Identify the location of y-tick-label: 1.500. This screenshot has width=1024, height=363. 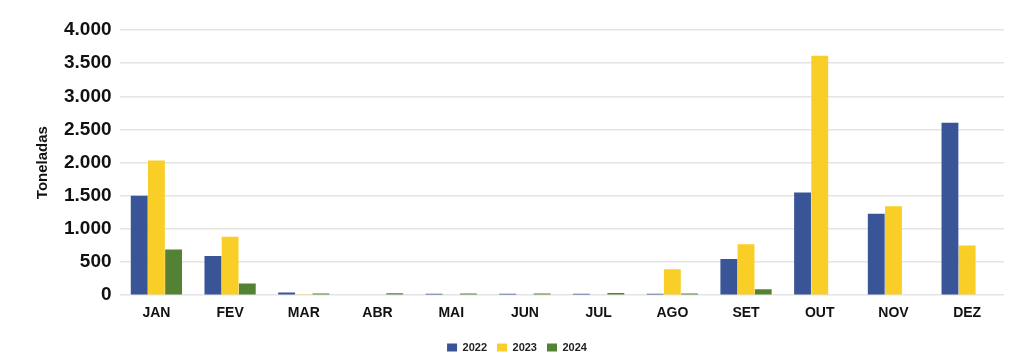
(88, 194).